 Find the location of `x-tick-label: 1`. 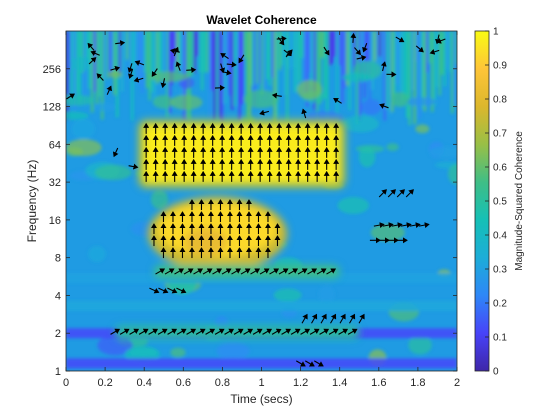

x-tick-label: 1 is located at coordinates (261, 383).